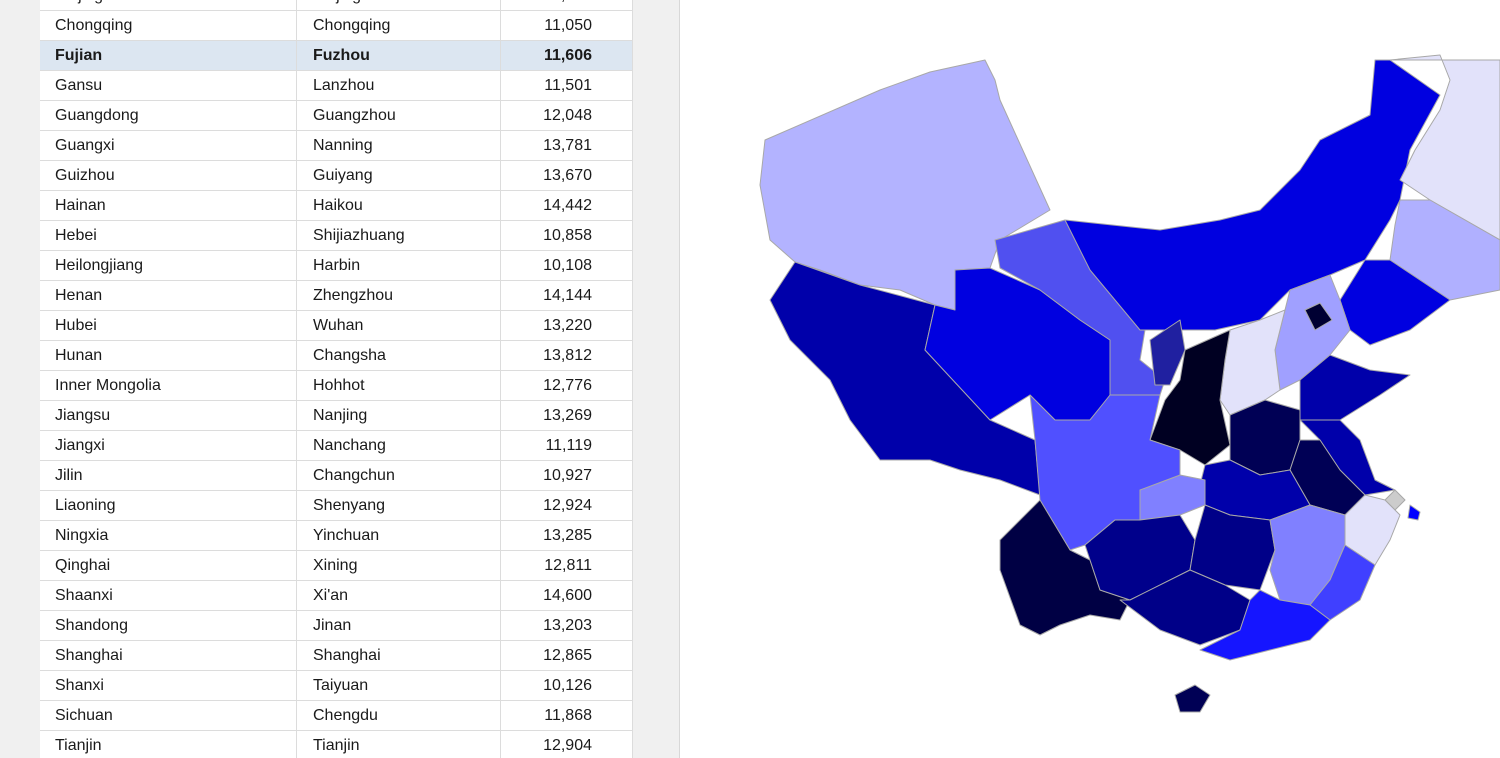  I want to click on province-cell: Shaanxi, so click(168, 595).